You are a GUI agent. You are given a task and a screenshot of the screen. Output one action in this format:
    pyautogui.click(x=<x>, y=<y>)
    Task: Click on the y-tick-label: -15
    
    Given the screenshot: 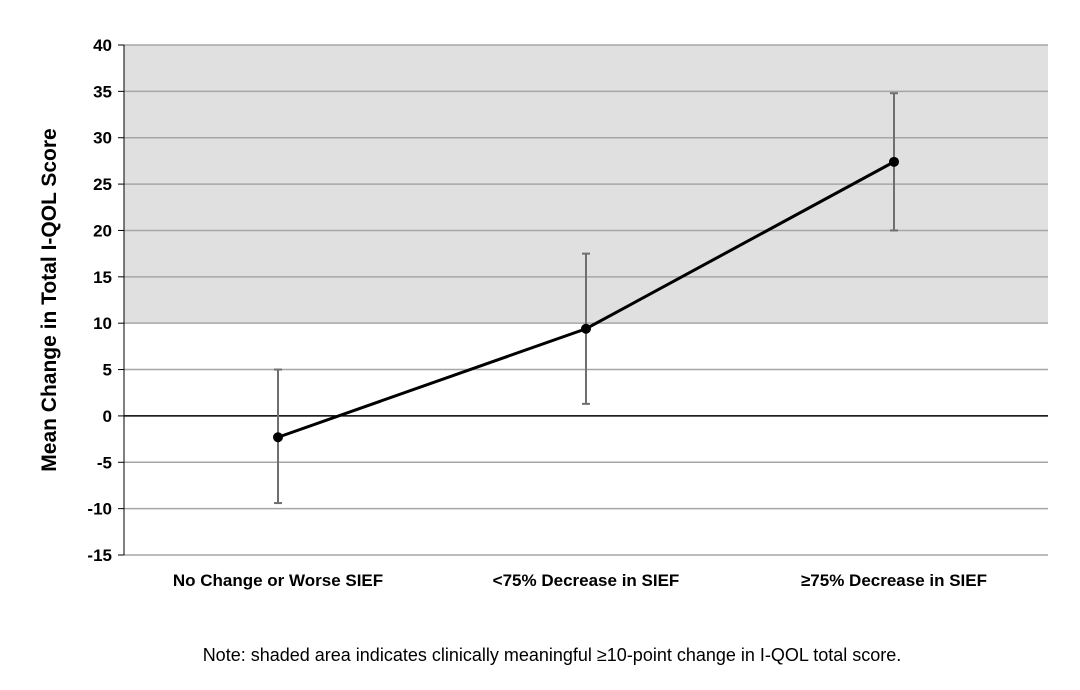 What is the action you would take?
    pyautogui.click(x=99, y=555)
    